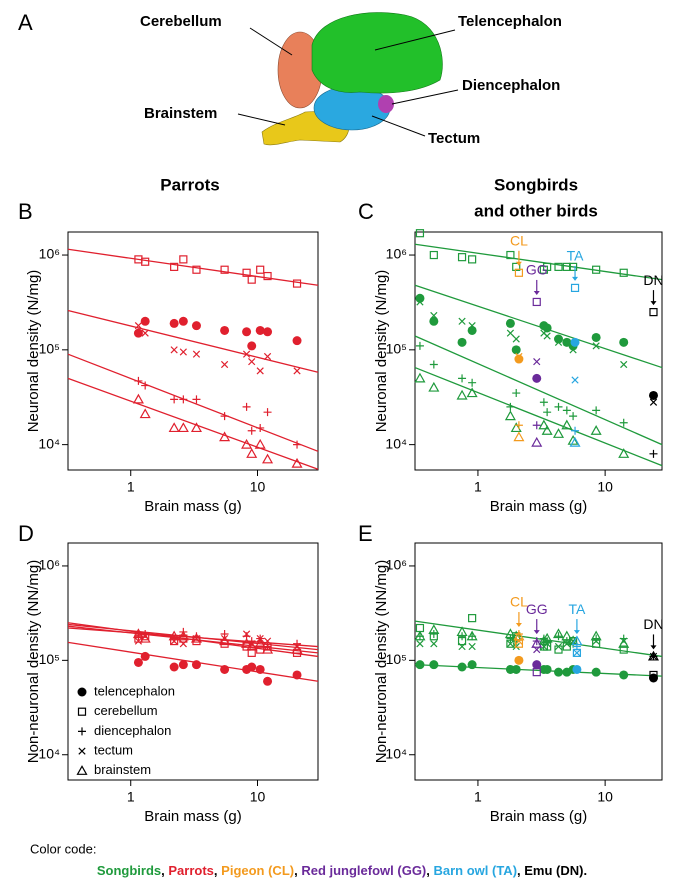 The image size is (683, 886). What do you see at coordinates (381, 661) in the screenshot?
I see `y-axis-label: Non-neuronal density (NN/mg)` at bounding box center [381, 661].